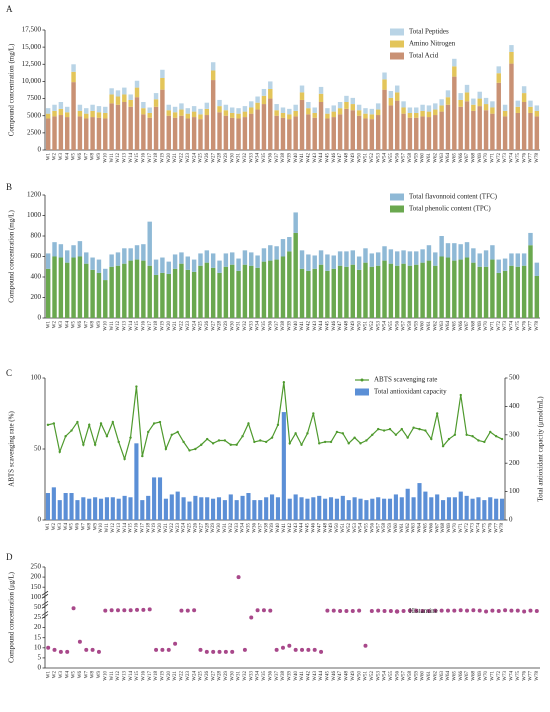 The image size is (550, 712). Describe the element at coordinates (514, 434) in the screenshot. I see `y2-tick-label: 300` at that location.